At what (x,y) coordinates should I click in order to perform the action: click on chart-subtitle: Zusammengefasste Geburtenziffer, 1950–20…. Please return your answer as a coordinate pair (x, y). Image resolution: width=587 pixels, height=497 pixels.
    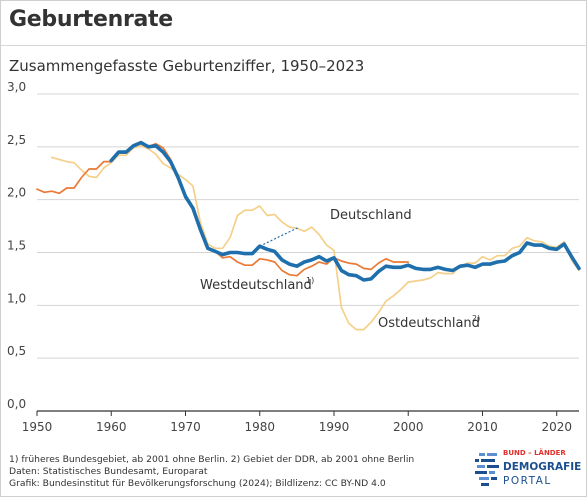
    Looking at the image, I should click on (187, 66).